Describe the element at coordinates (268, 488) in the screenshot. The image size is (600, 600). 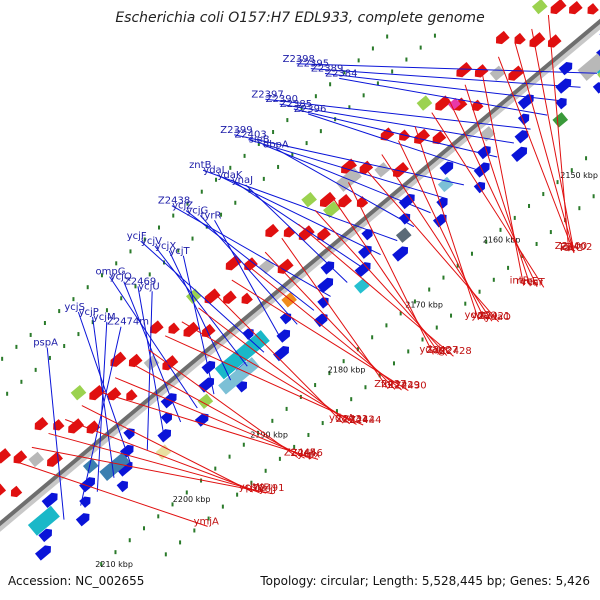
I see `gene-name: Z2491` at that location.